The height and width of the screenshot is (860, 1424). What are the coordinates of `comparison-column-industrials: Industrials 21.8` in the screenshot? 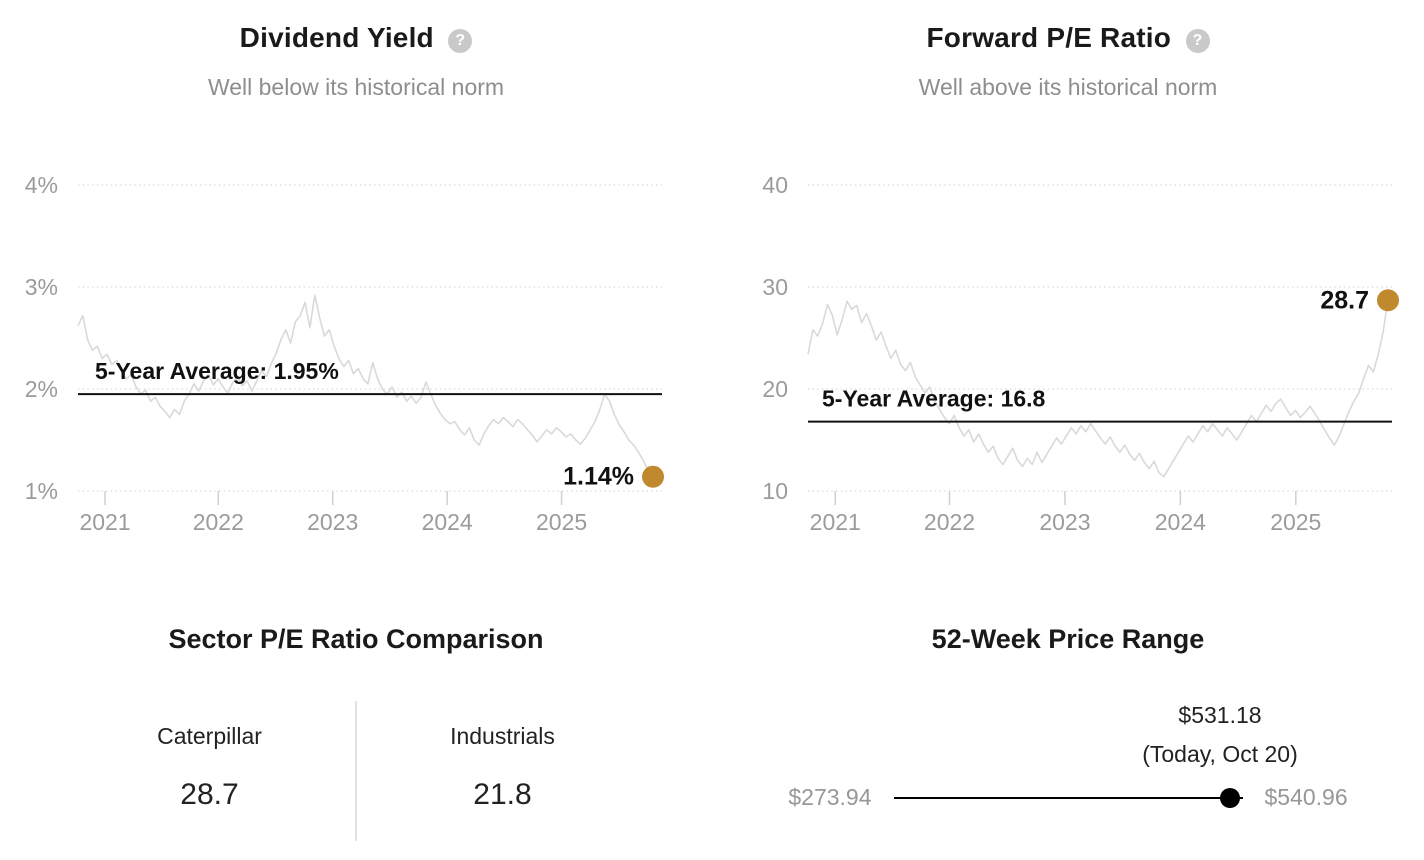 It's located at (502, 756).